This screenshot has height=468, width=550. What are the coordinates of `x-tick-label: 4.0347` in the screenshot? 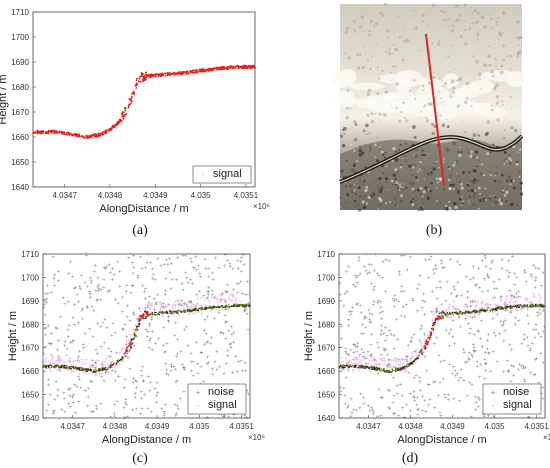 It's located at (64, 195).